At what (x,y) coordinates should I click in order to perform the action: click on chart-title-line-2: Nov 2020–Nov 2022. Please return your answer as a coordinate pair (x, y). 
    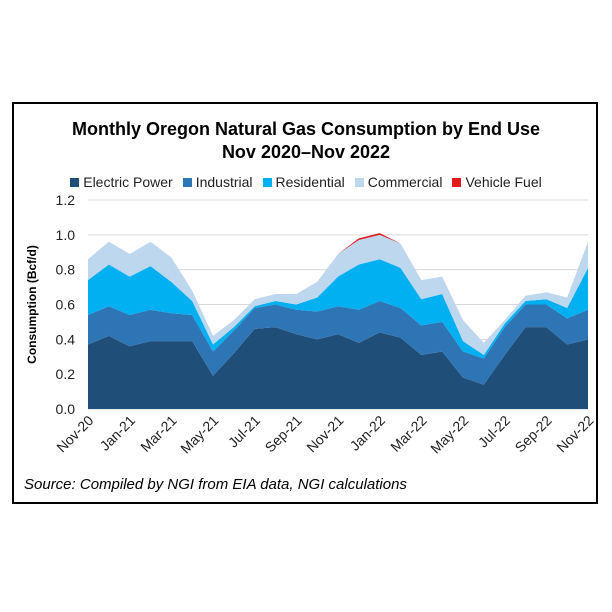
    Looking at the image, I should click on (306, 152).